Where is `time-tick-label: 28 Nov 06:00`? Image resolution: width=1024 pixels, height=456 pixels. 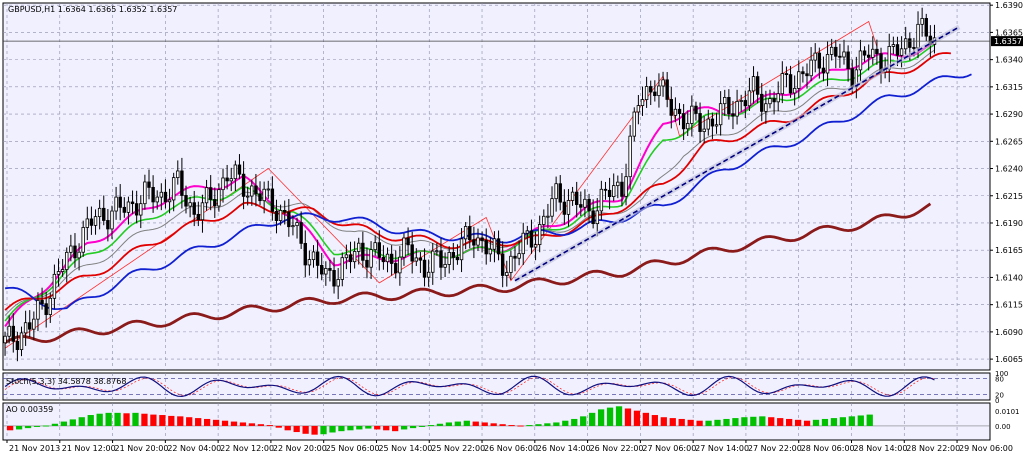
time-tick-label: 28 Nov 06:00 is located at coordinates (828, 448).